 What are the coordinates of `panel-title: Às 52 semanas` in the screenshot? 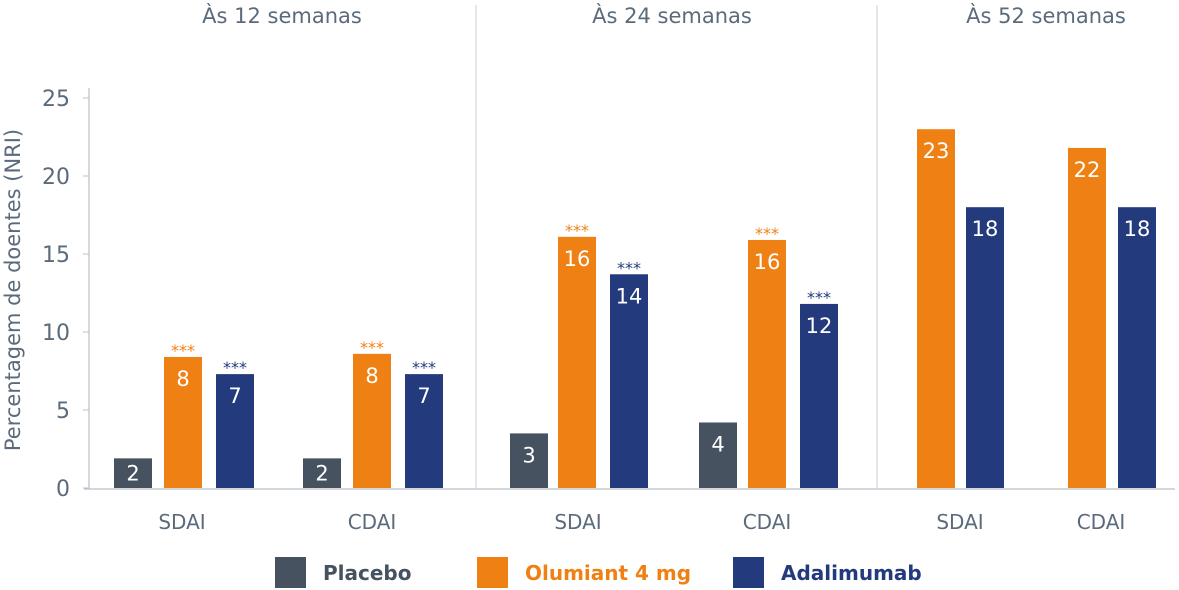 It's located at (1046, 15).